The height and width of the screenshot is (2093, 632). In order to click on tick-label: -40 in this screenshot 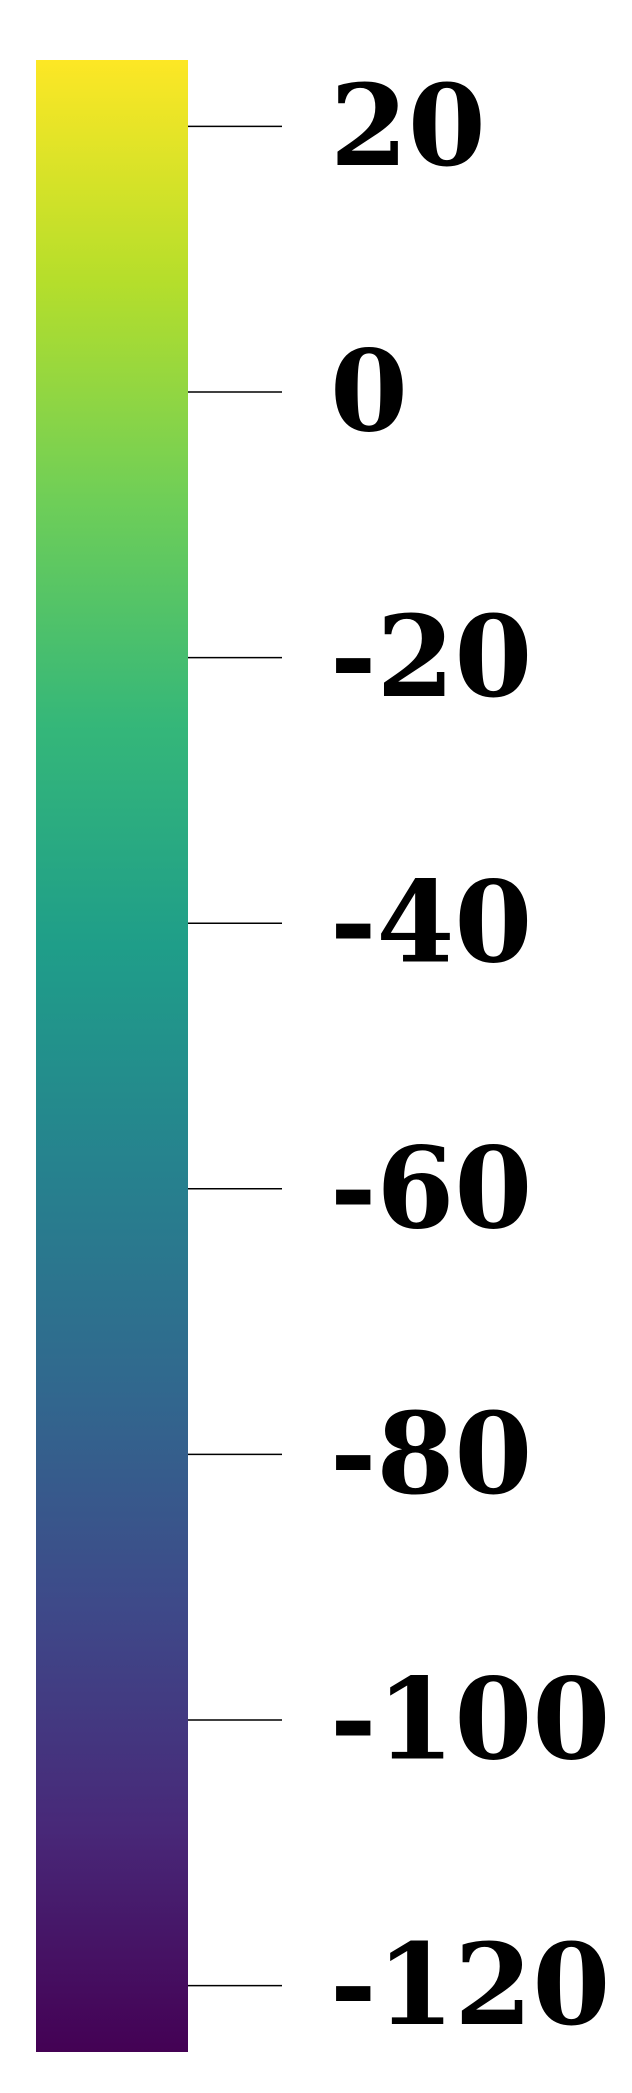, I will do `click(431, 923)`.